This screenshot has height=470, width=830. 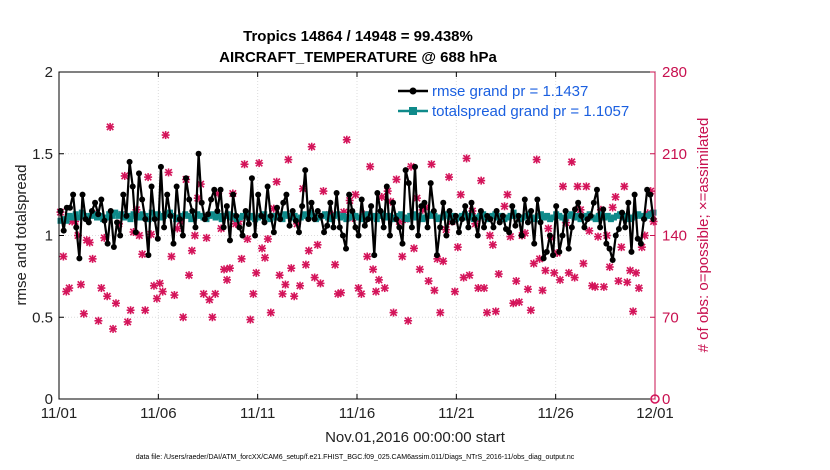 What do you see at coordinates (413, 91) in the screenshot?
I see `legend-rmse-marker` at bounding box center [413, 91].